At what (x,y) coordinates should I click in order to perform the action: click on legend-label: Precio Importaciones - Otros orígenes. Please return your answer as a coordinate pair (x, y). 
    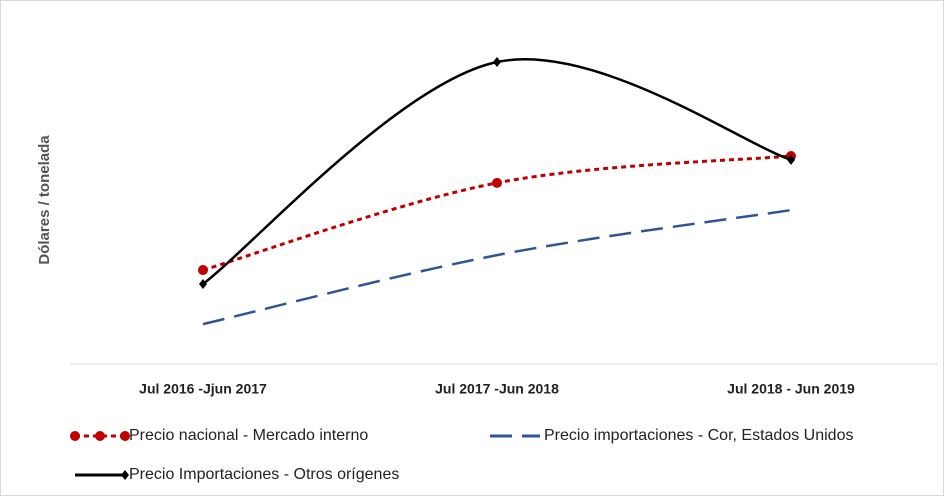
    Looking at the image, I should click on (264, 474).